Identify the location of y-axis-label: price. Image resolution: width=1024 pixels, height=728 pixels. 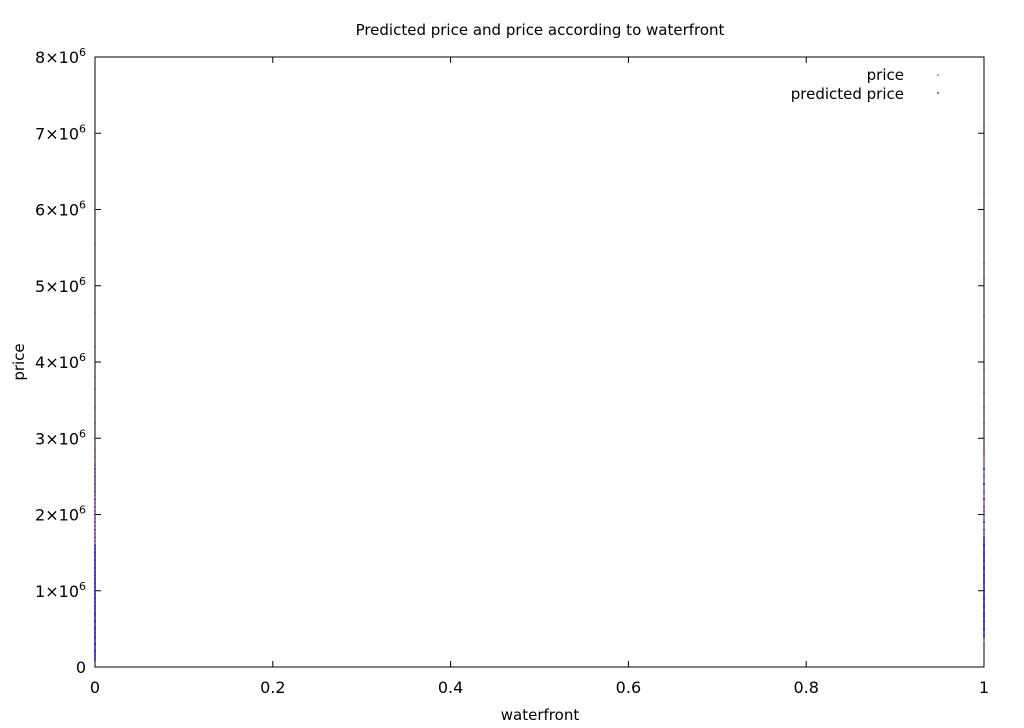
(19, 361).